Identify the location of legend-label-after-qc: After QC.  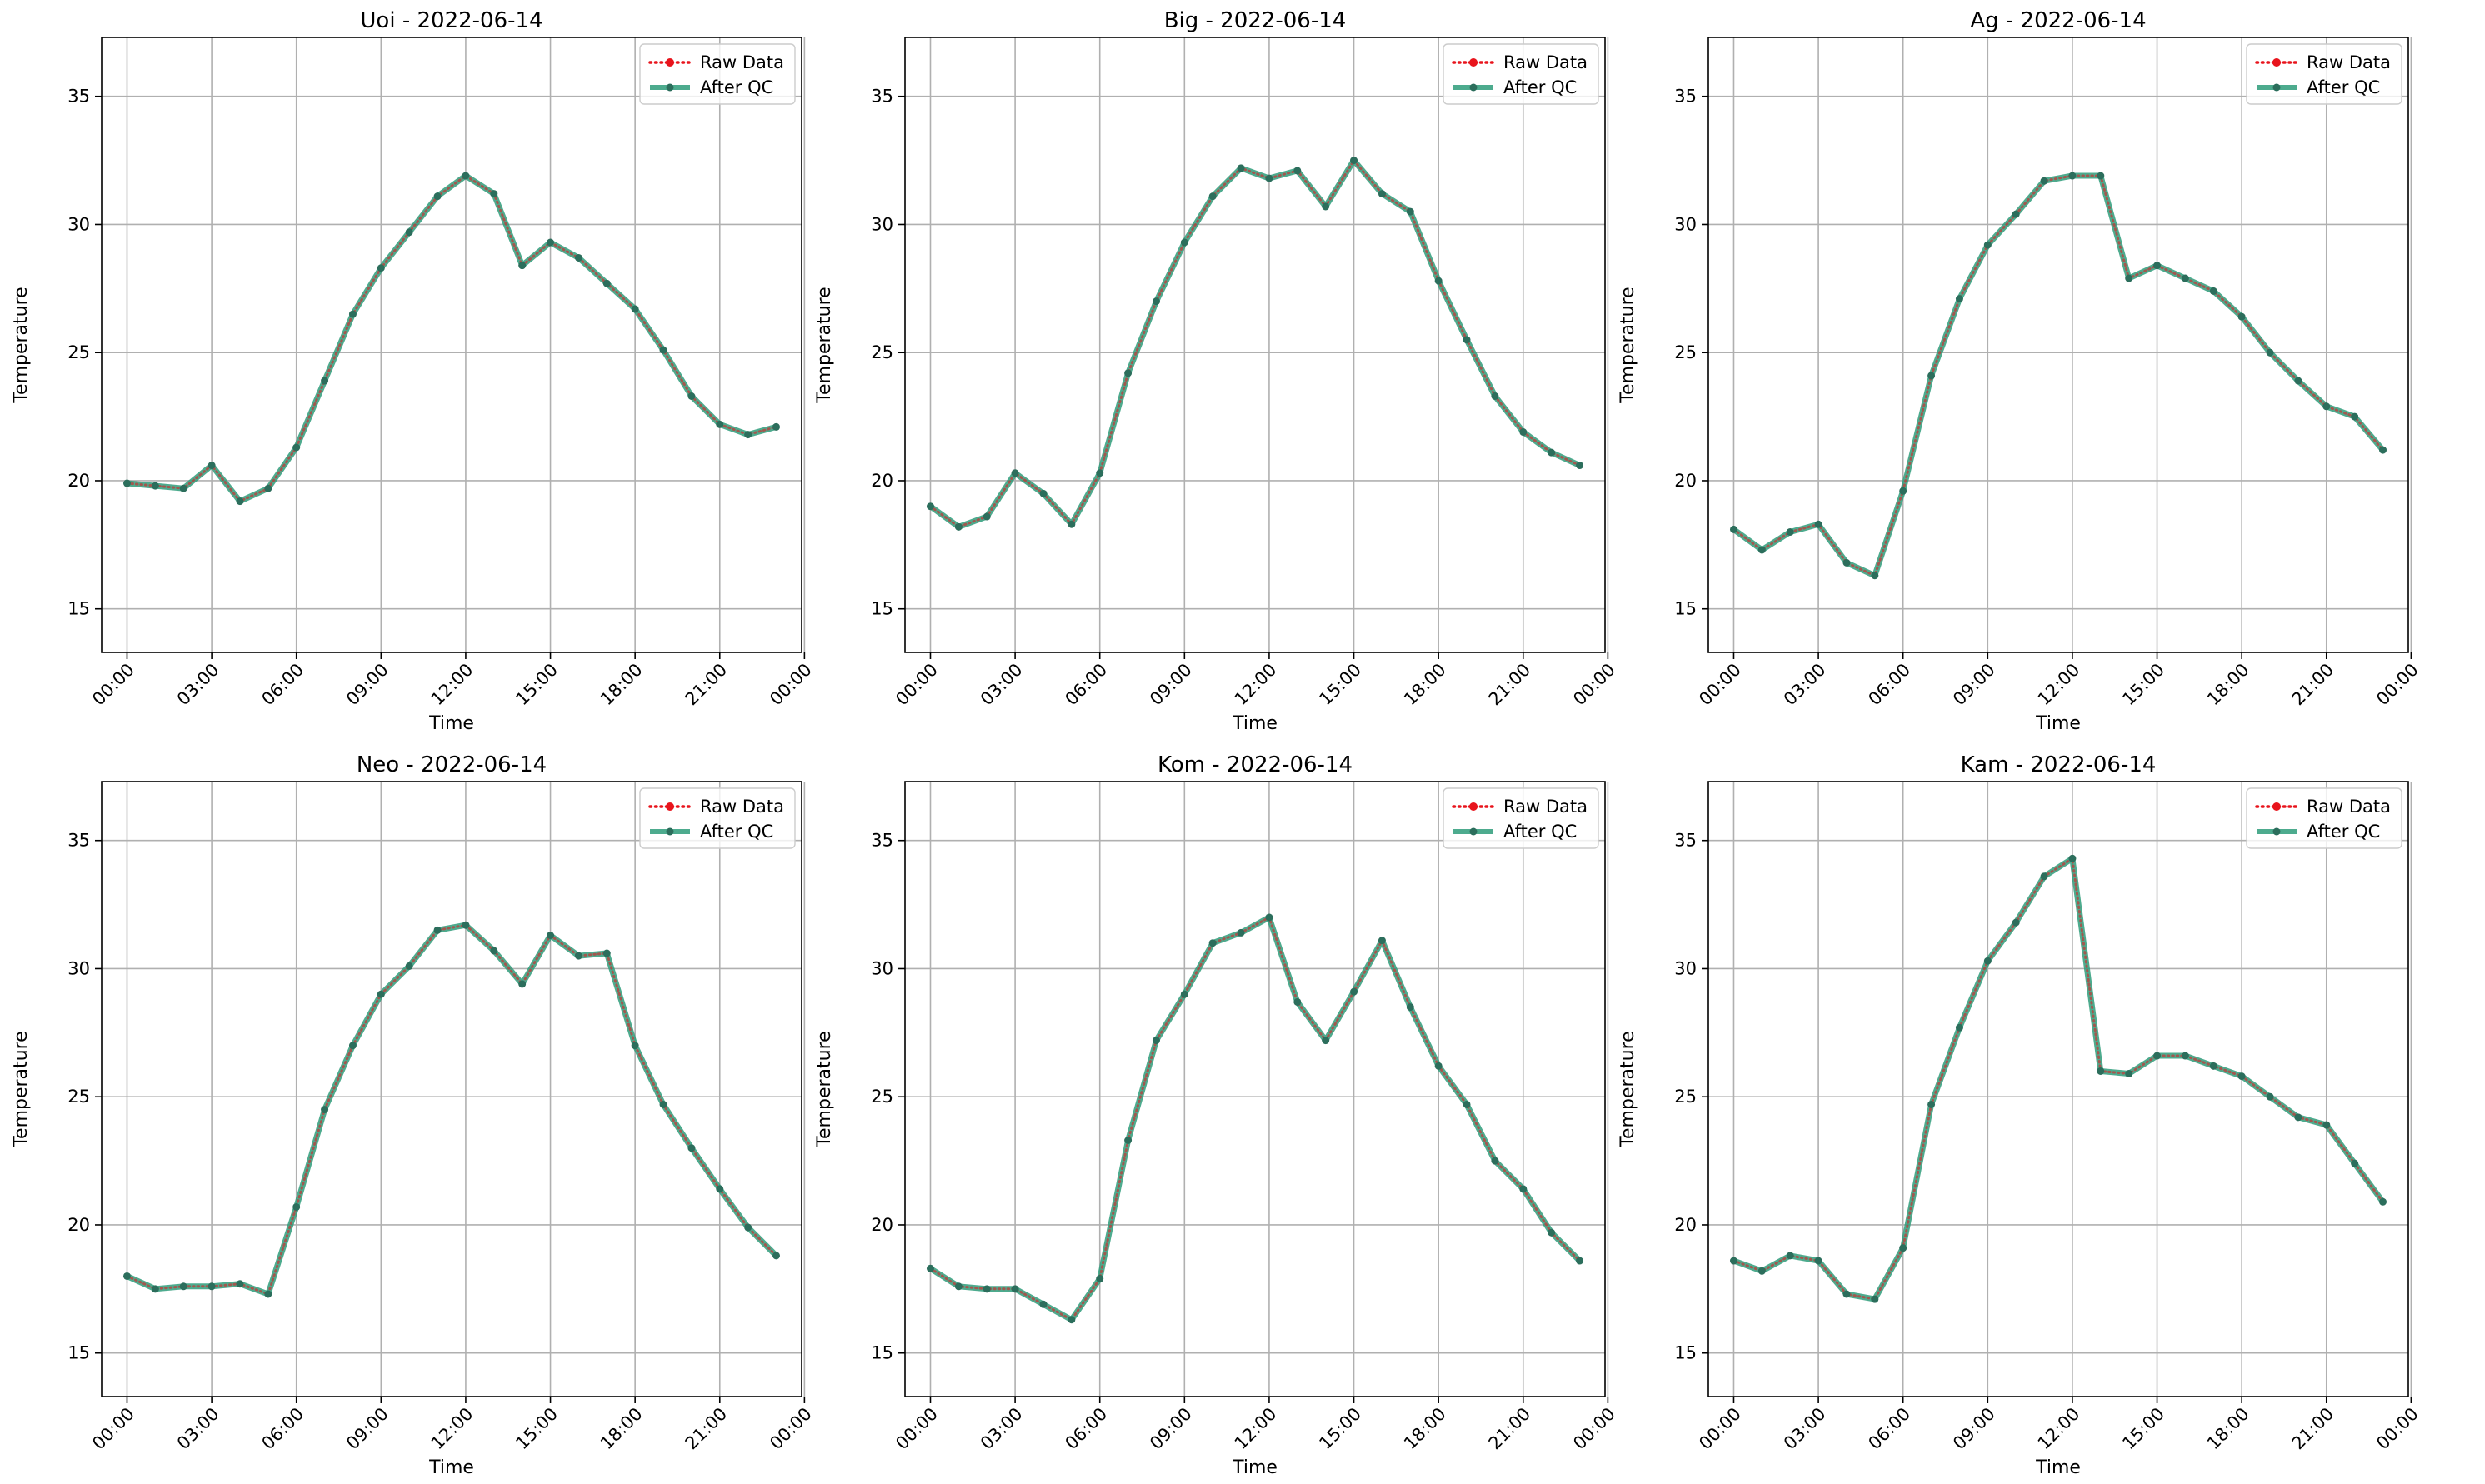
(736, 87).